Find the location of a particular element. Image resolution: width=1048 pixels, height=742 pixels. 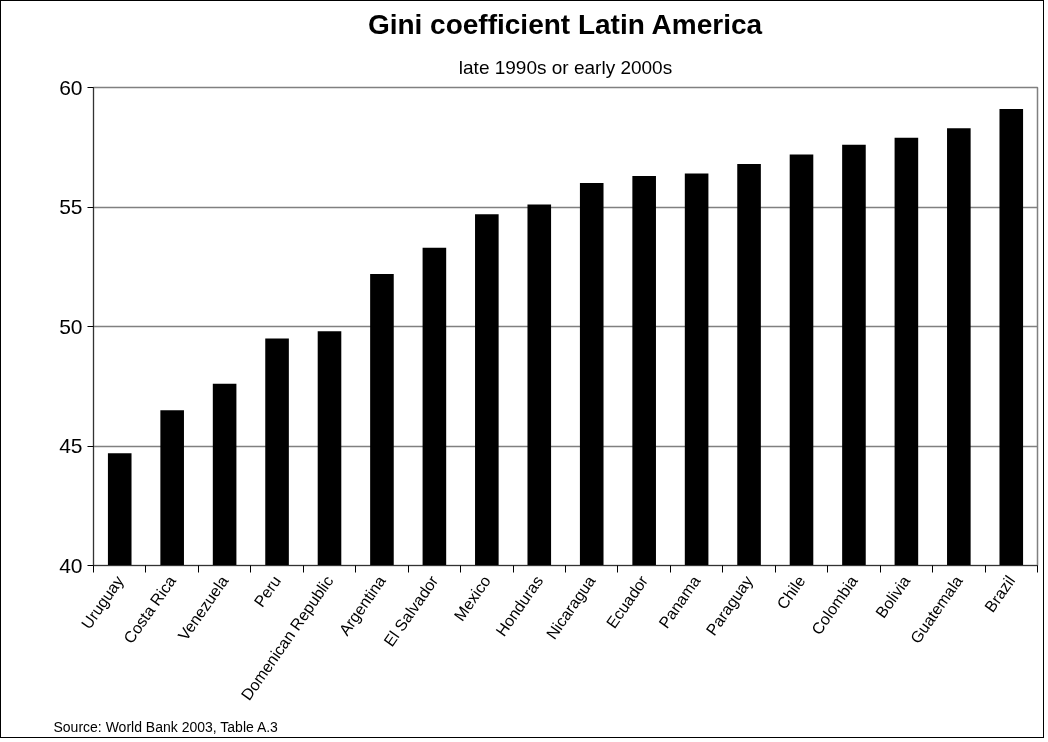

source-note: Source: World Bank 2003, Table A.3 is located at coordinates (166, 726).